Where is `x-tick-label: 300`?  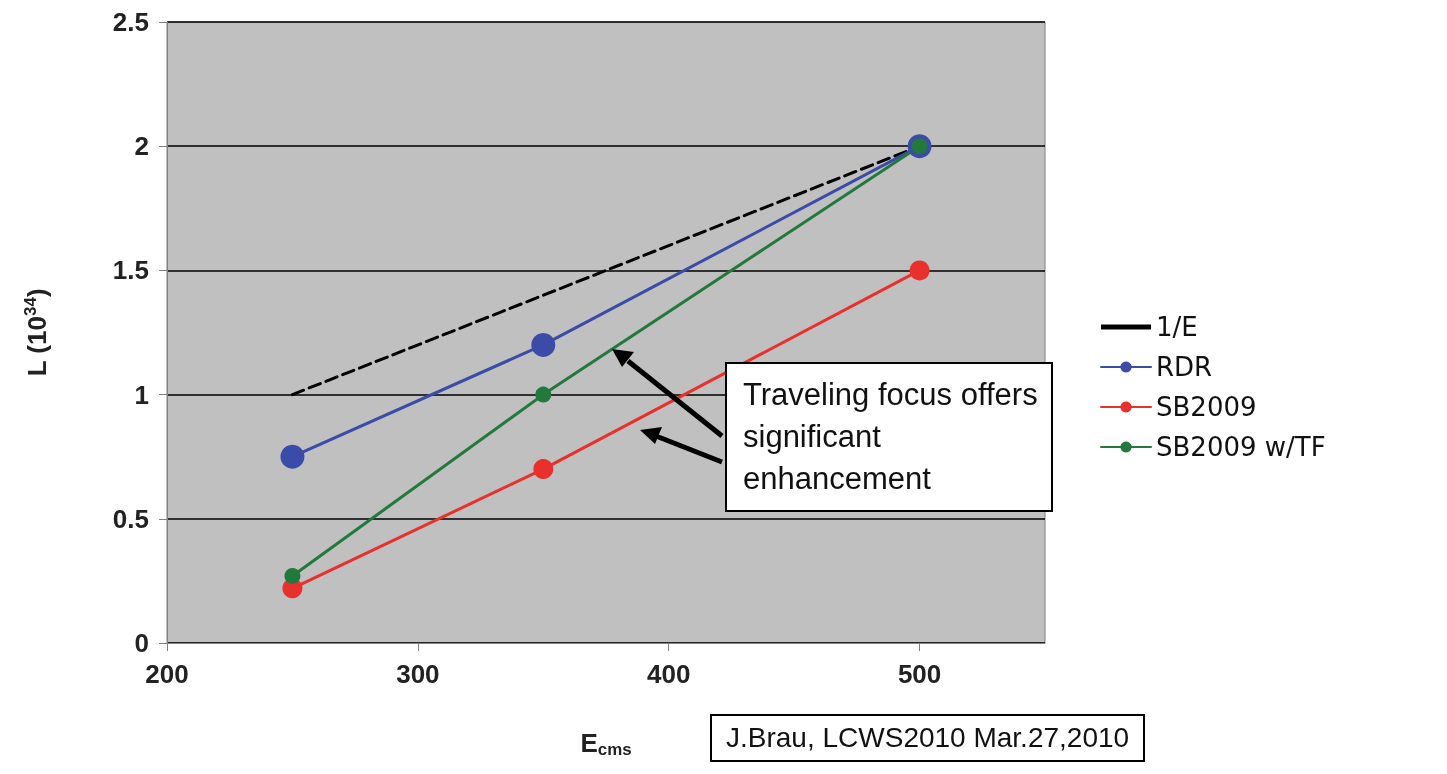
x-tick-label: 300 is located at coordinates (418, 674).